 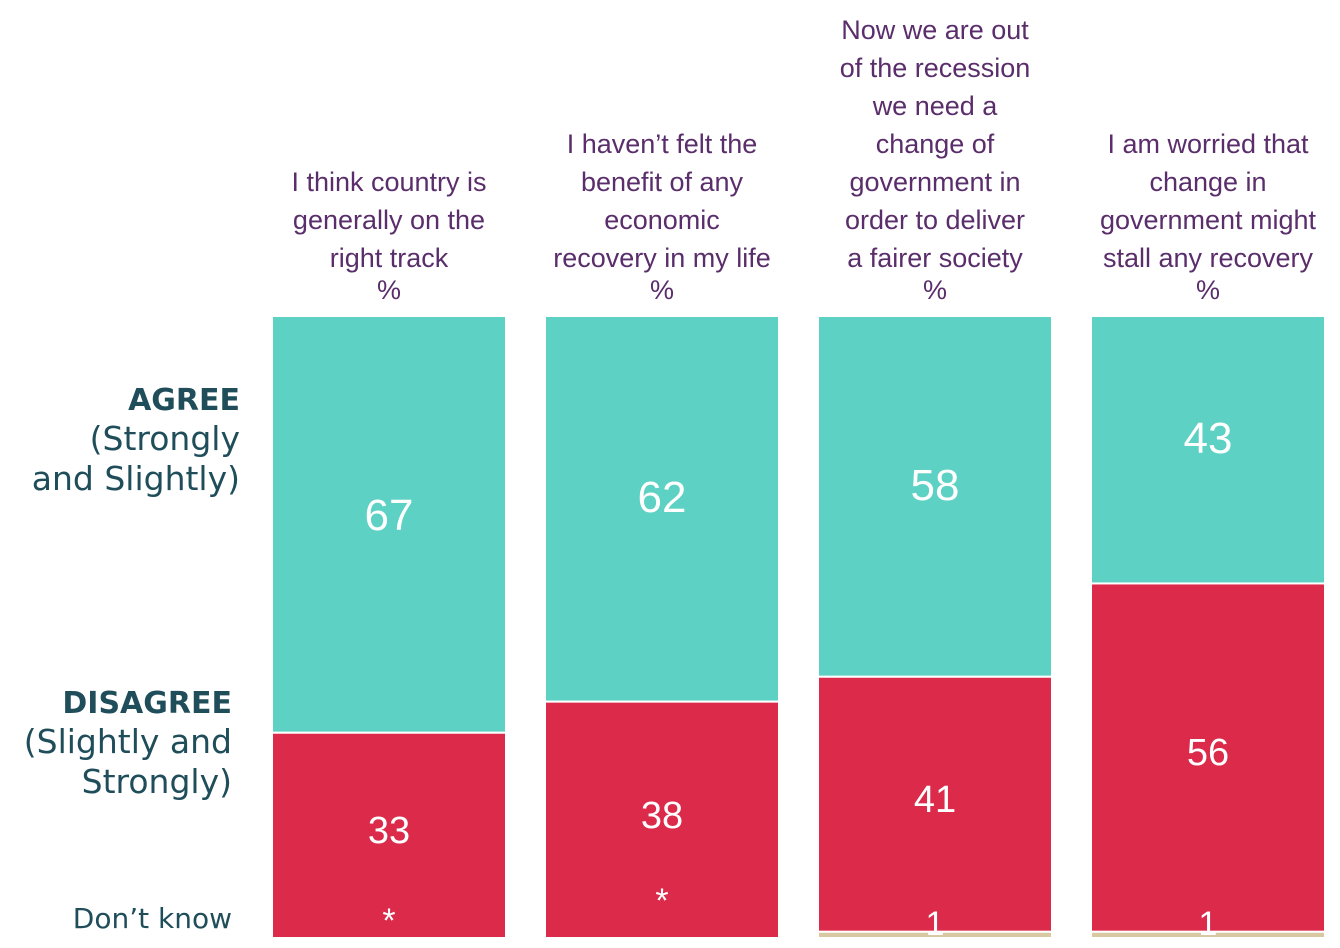 I want to click on agree-sublabel: (Strongly and Slightly), so click(x=120, y=459).